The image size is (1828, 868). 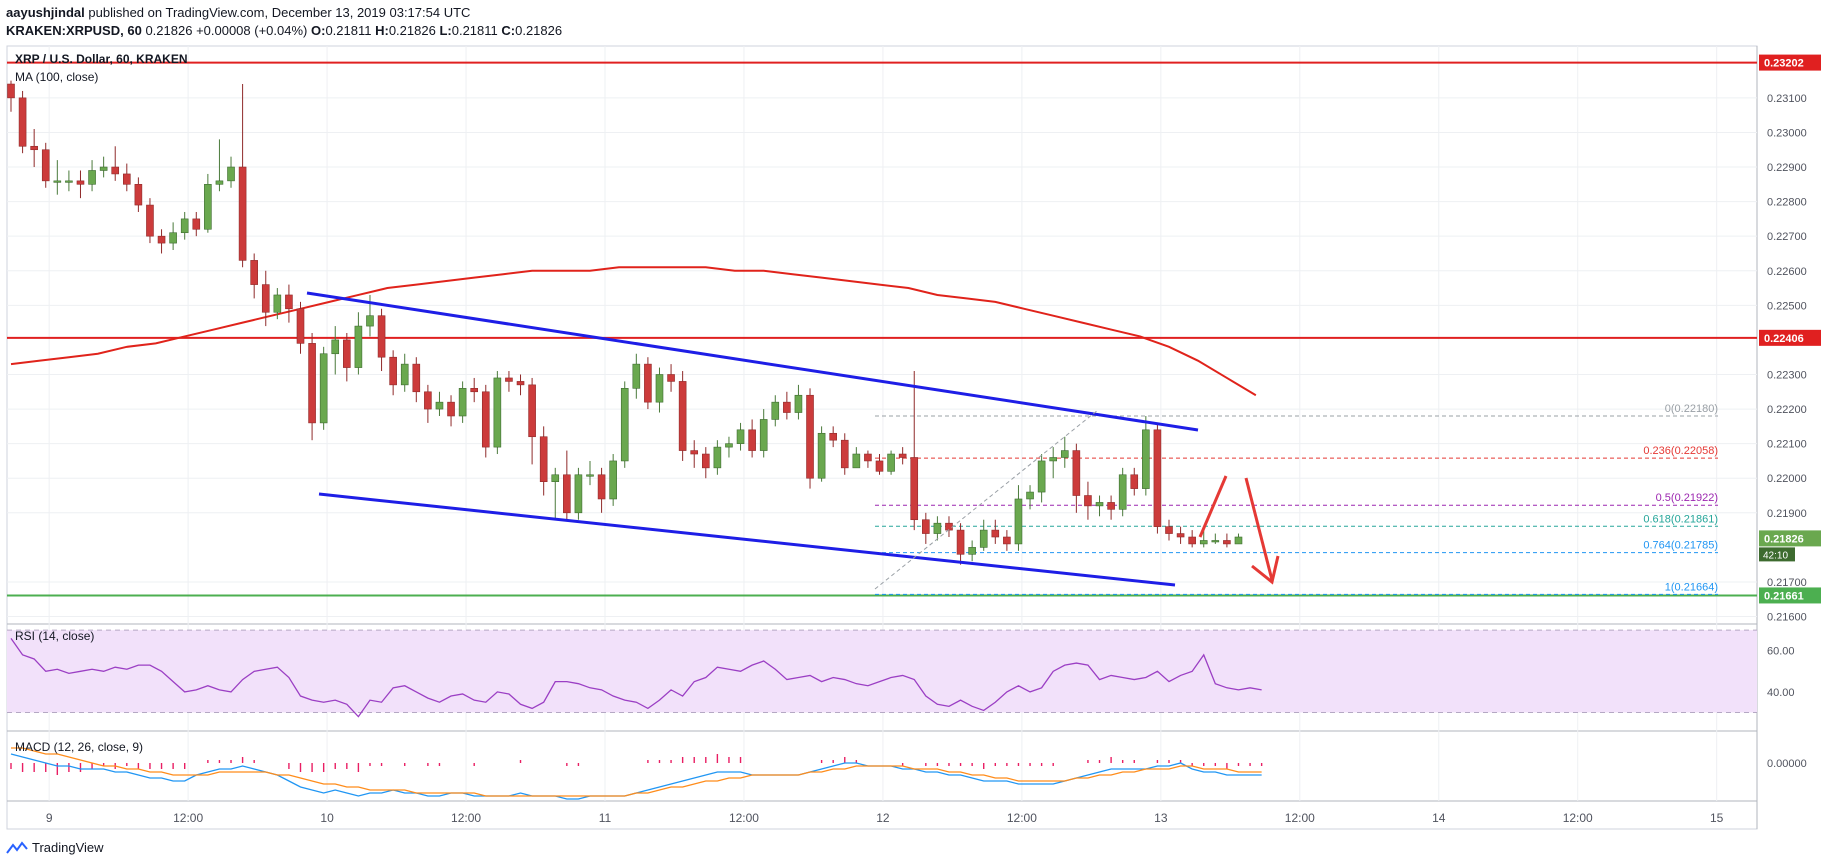 I want to click on publisher-name: aayushjindal, so click(x=45, y=12).